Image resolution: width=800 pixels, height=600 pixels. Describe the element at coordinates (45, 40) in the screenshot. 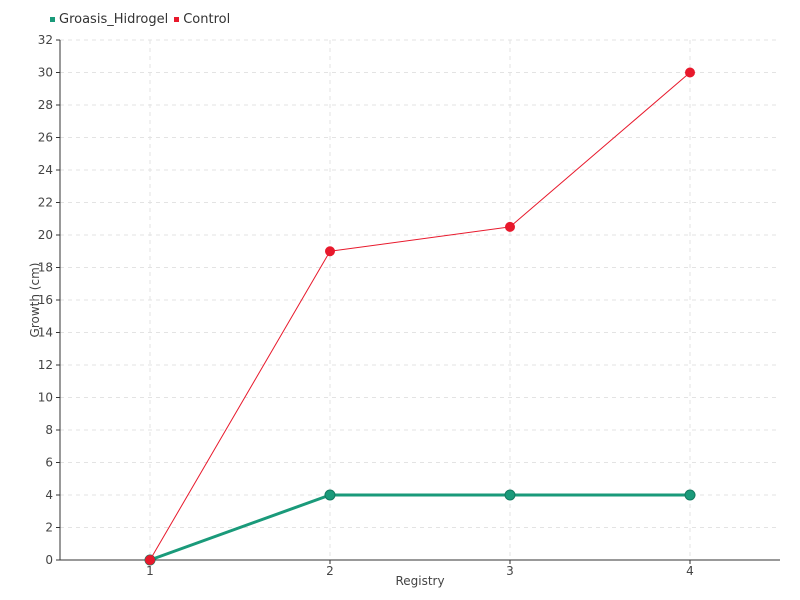

I see `y-tick-label: 32` at that location.